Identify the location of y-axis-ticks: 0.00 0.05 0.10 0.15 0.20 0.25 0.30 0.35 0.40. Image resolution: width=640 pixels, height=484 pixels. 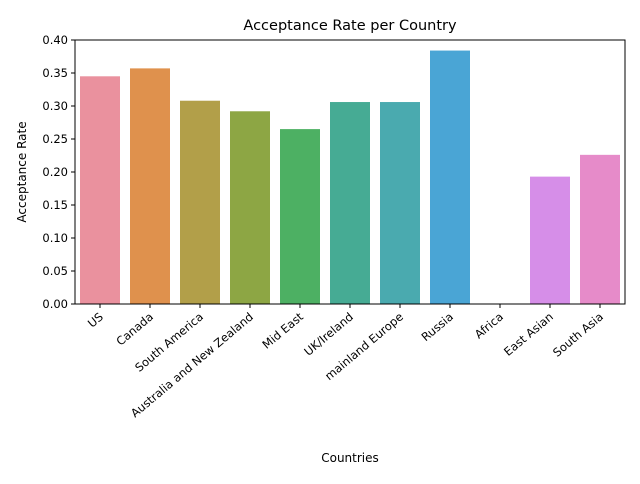
(58, 172).